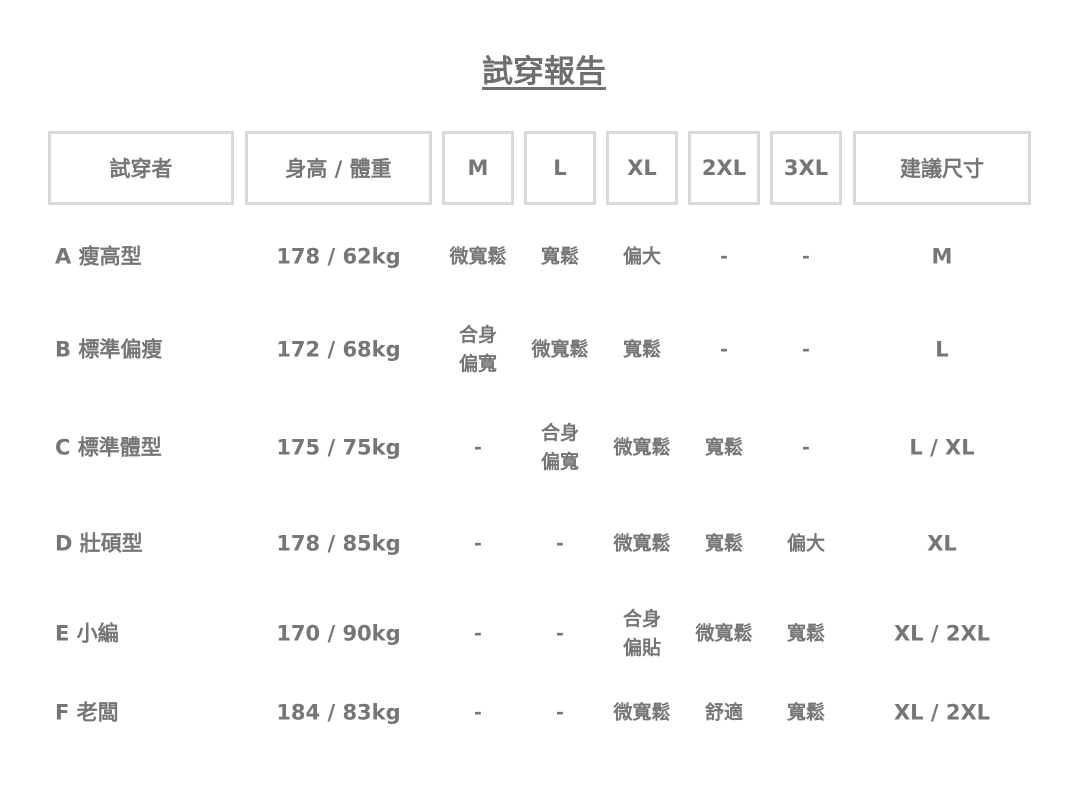  I want to click on recommended-size: M, so click(942, 256).